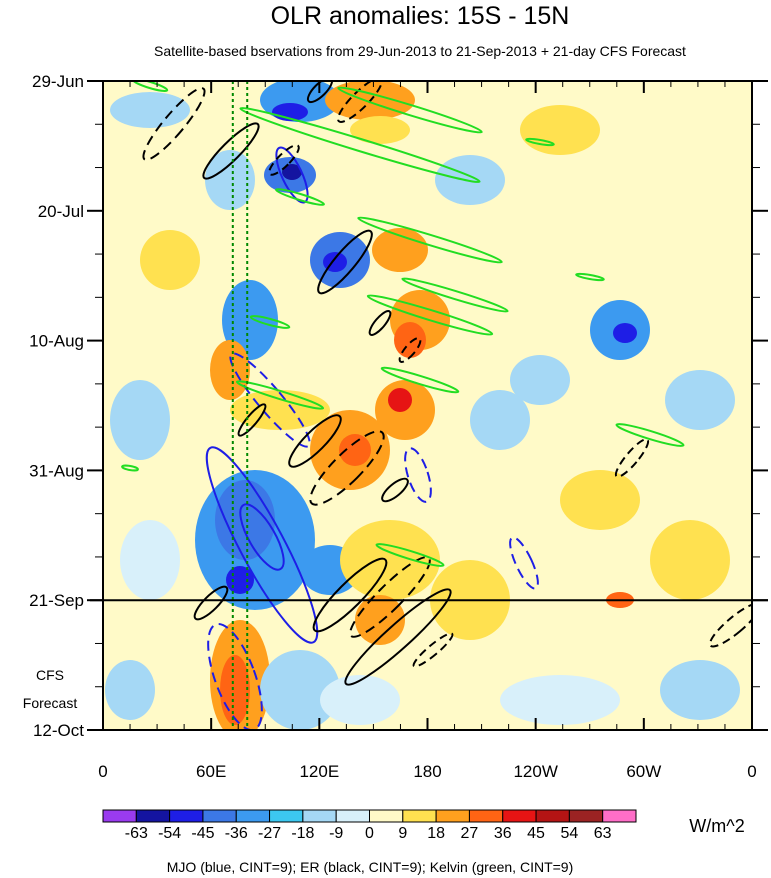 The height and width of the screenshot is (878, 771). I want to click on colorbar-label: 36, so click(503, 833).